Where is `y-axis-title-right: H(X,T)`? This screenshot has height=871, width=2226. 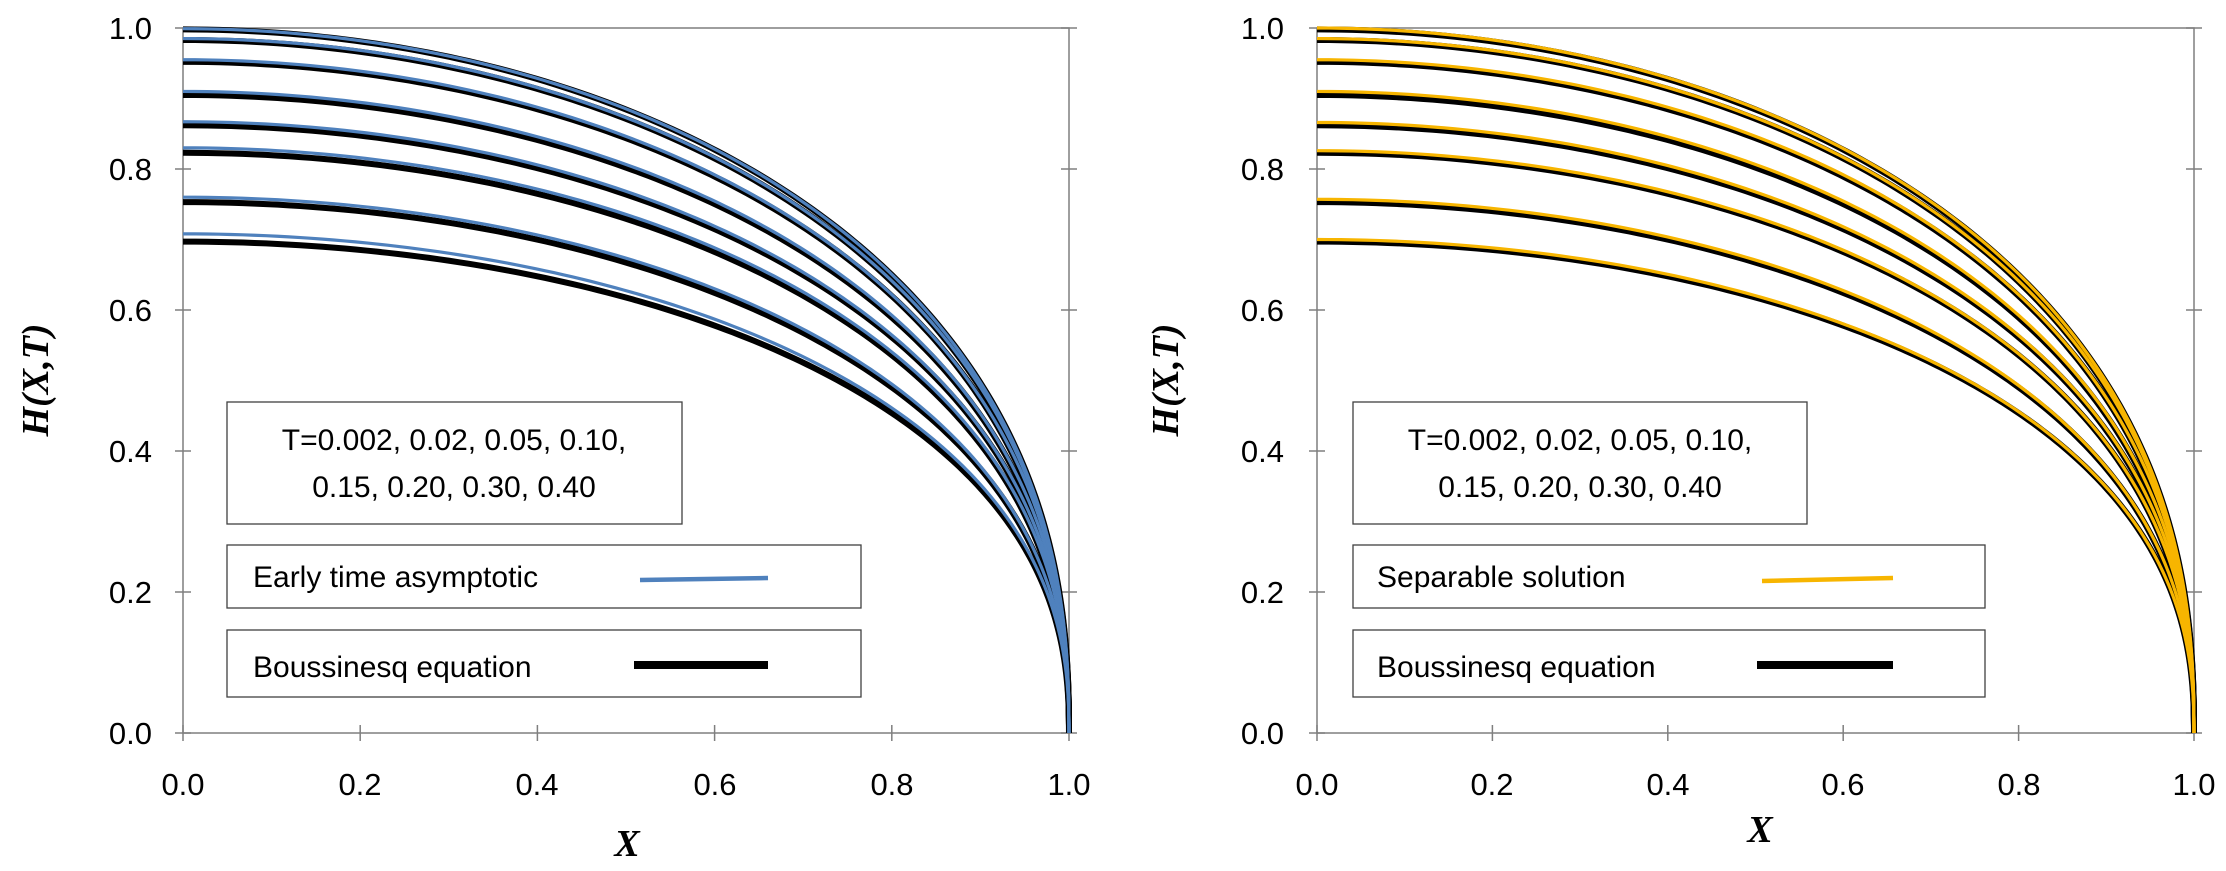 y-axis-title-right: H(X,T) is located at coordinates (1166, 381).